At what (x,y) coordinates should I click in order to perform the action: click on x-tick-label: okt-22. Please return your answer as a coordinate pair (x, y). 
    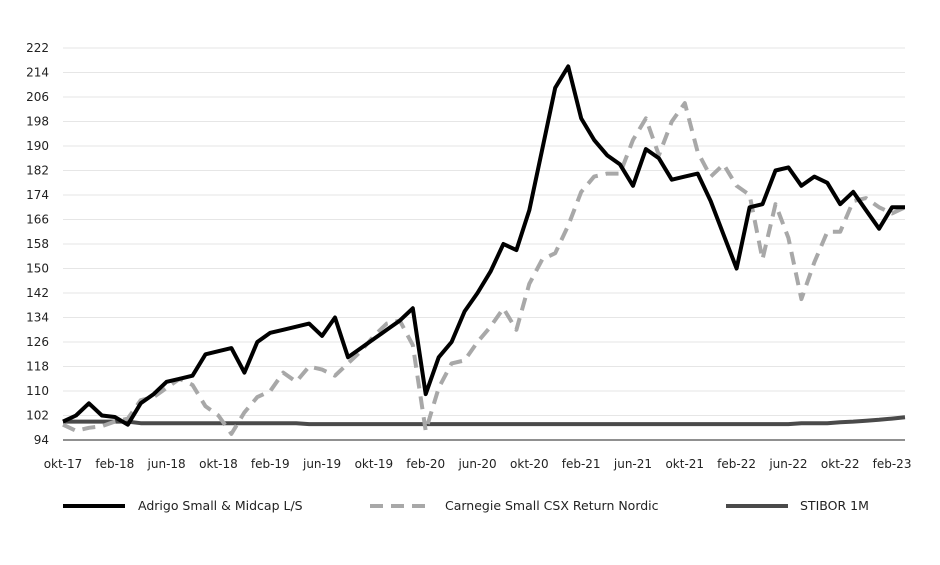
    Looking at the image, I should click on (840, 464).